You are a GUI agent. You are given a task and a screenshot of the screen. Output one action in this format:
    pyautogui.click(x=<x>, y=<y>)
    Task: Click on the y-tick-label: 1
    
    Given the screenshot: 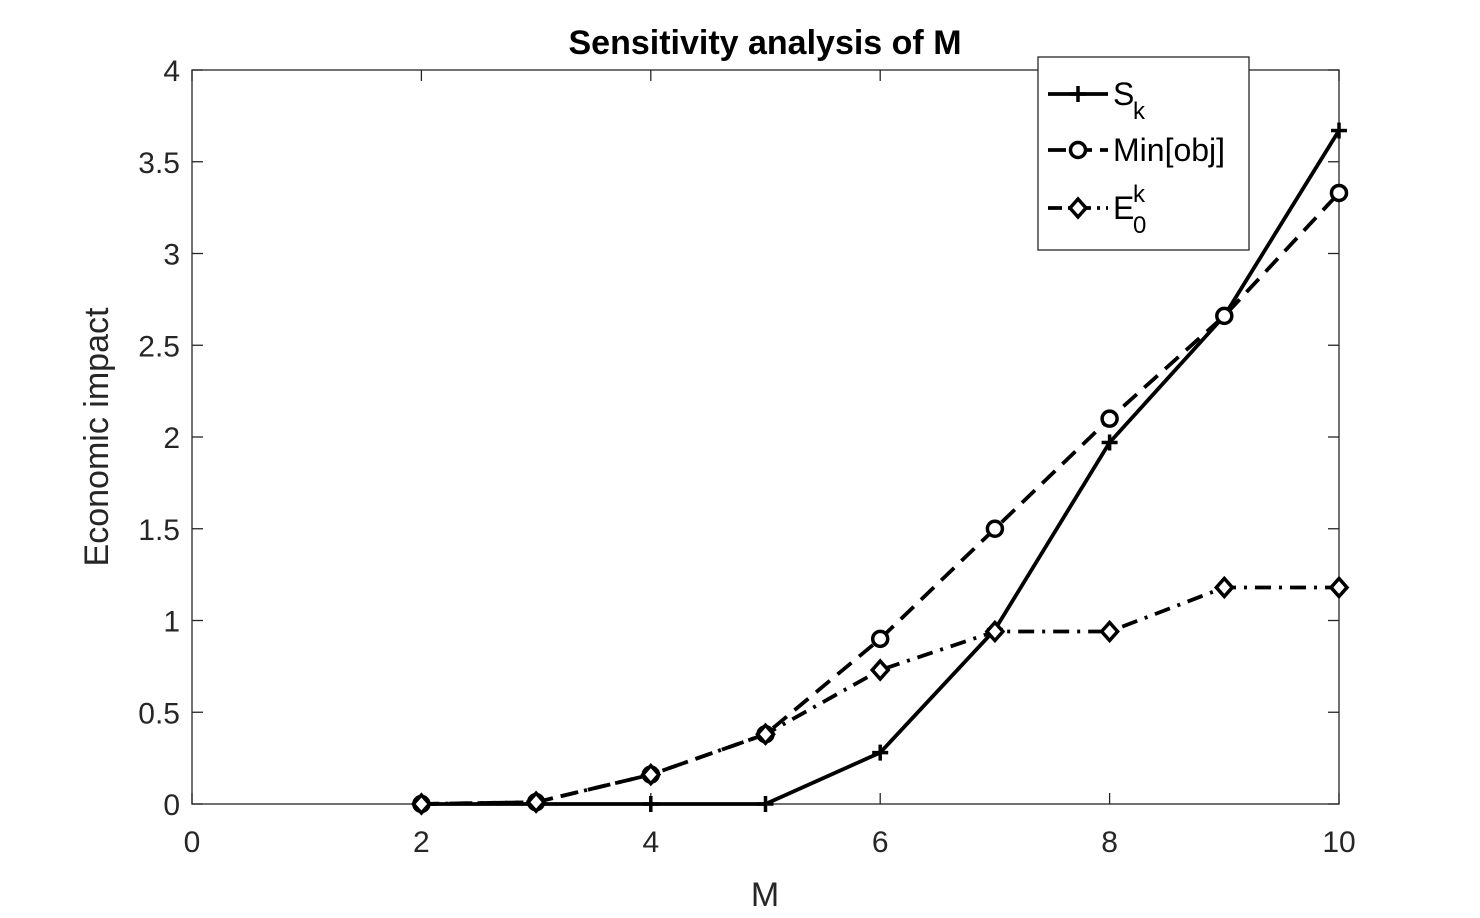 What is the action you would take?
    pyautogui.click(x=171, y=622)
    